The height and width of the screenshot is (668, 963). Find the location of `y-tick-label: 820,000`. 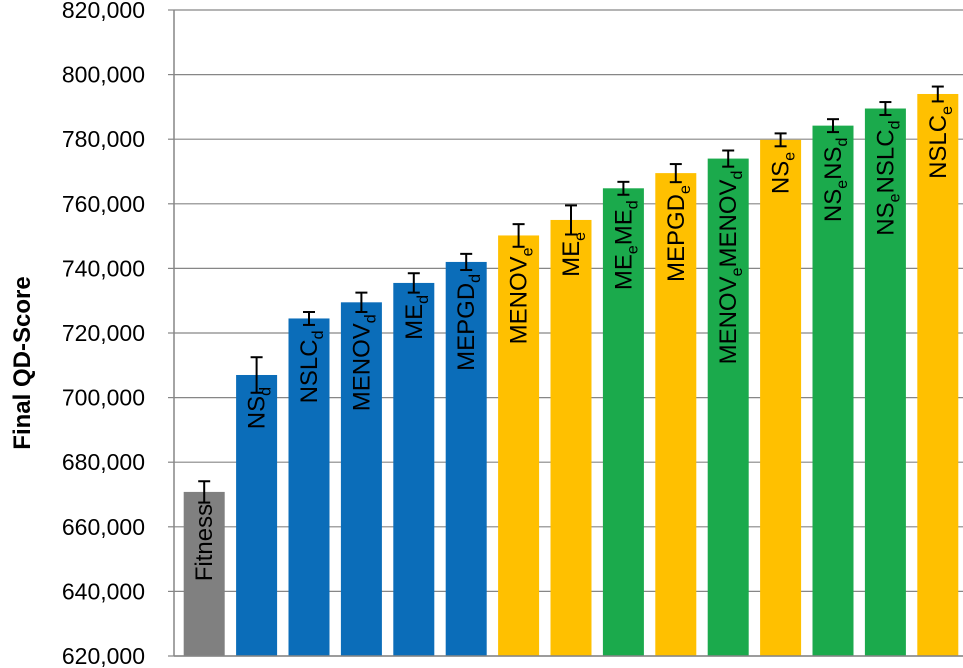

y-tick-label: 820,000 is located at coordinates (103, 11).